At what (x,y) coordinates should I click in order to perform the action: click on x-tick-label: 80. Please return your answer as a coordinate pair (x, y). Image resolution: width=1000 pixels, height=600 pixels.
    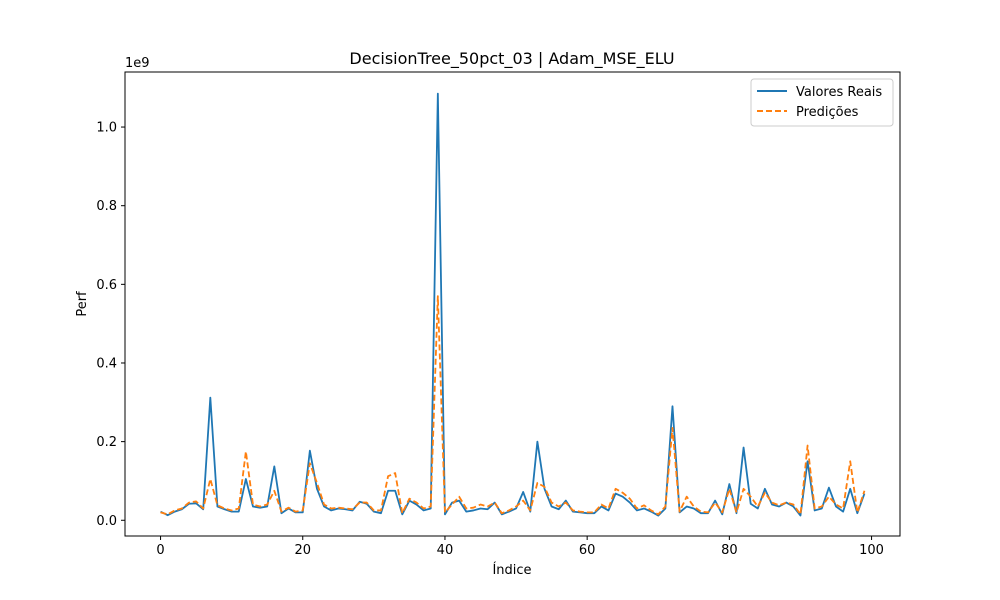
    Looking at the image, I should click on (729, 550).